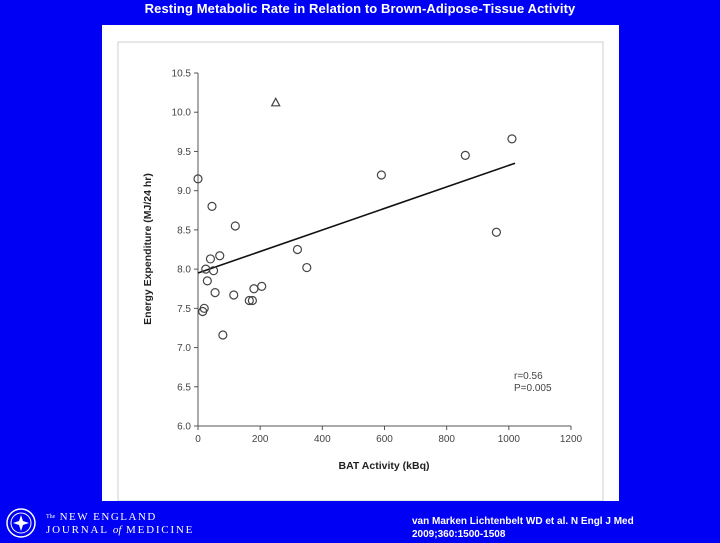 The width and height of the screenshot is (720, 543). I want to click on journal-name: The NEW ENGLAND JOURNAL of MEDICINE, so click(120, 524).